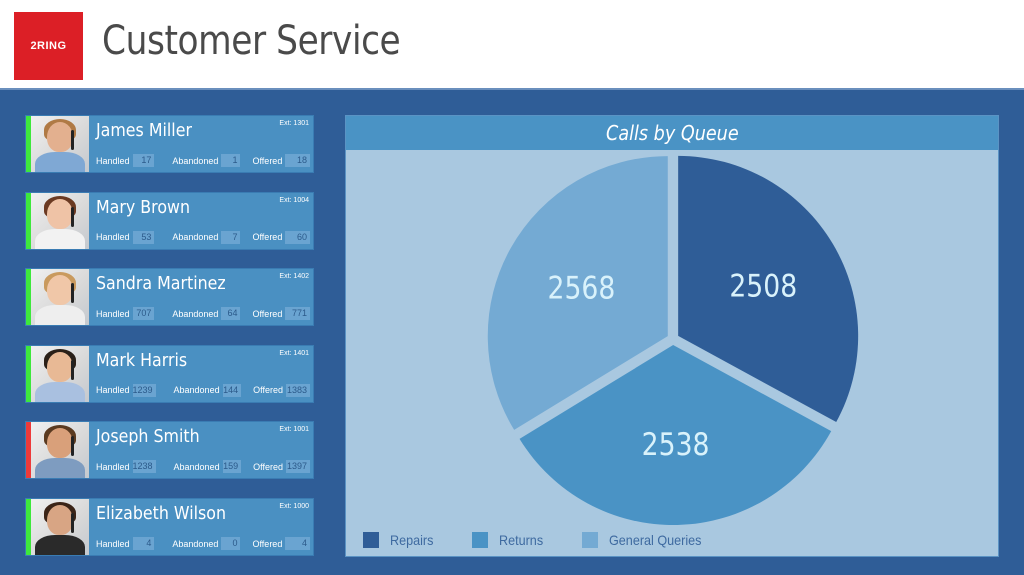  What do you see at coordinates (148, 437) in the screenshot?
I see `agent-name: Joseph Smith` at bounding box center [148, 437].